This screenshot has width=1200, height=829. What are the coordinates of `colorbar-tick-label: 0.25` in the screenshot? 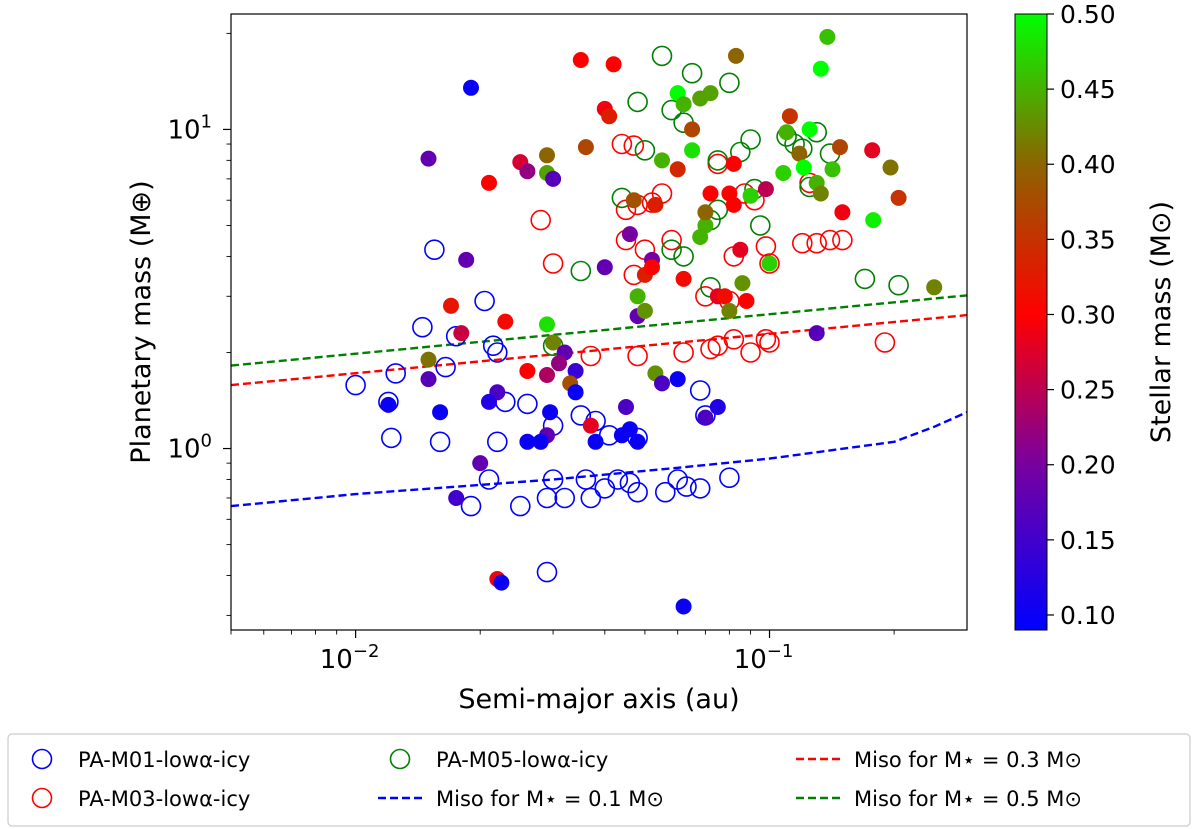 It's located at (1088, 390).